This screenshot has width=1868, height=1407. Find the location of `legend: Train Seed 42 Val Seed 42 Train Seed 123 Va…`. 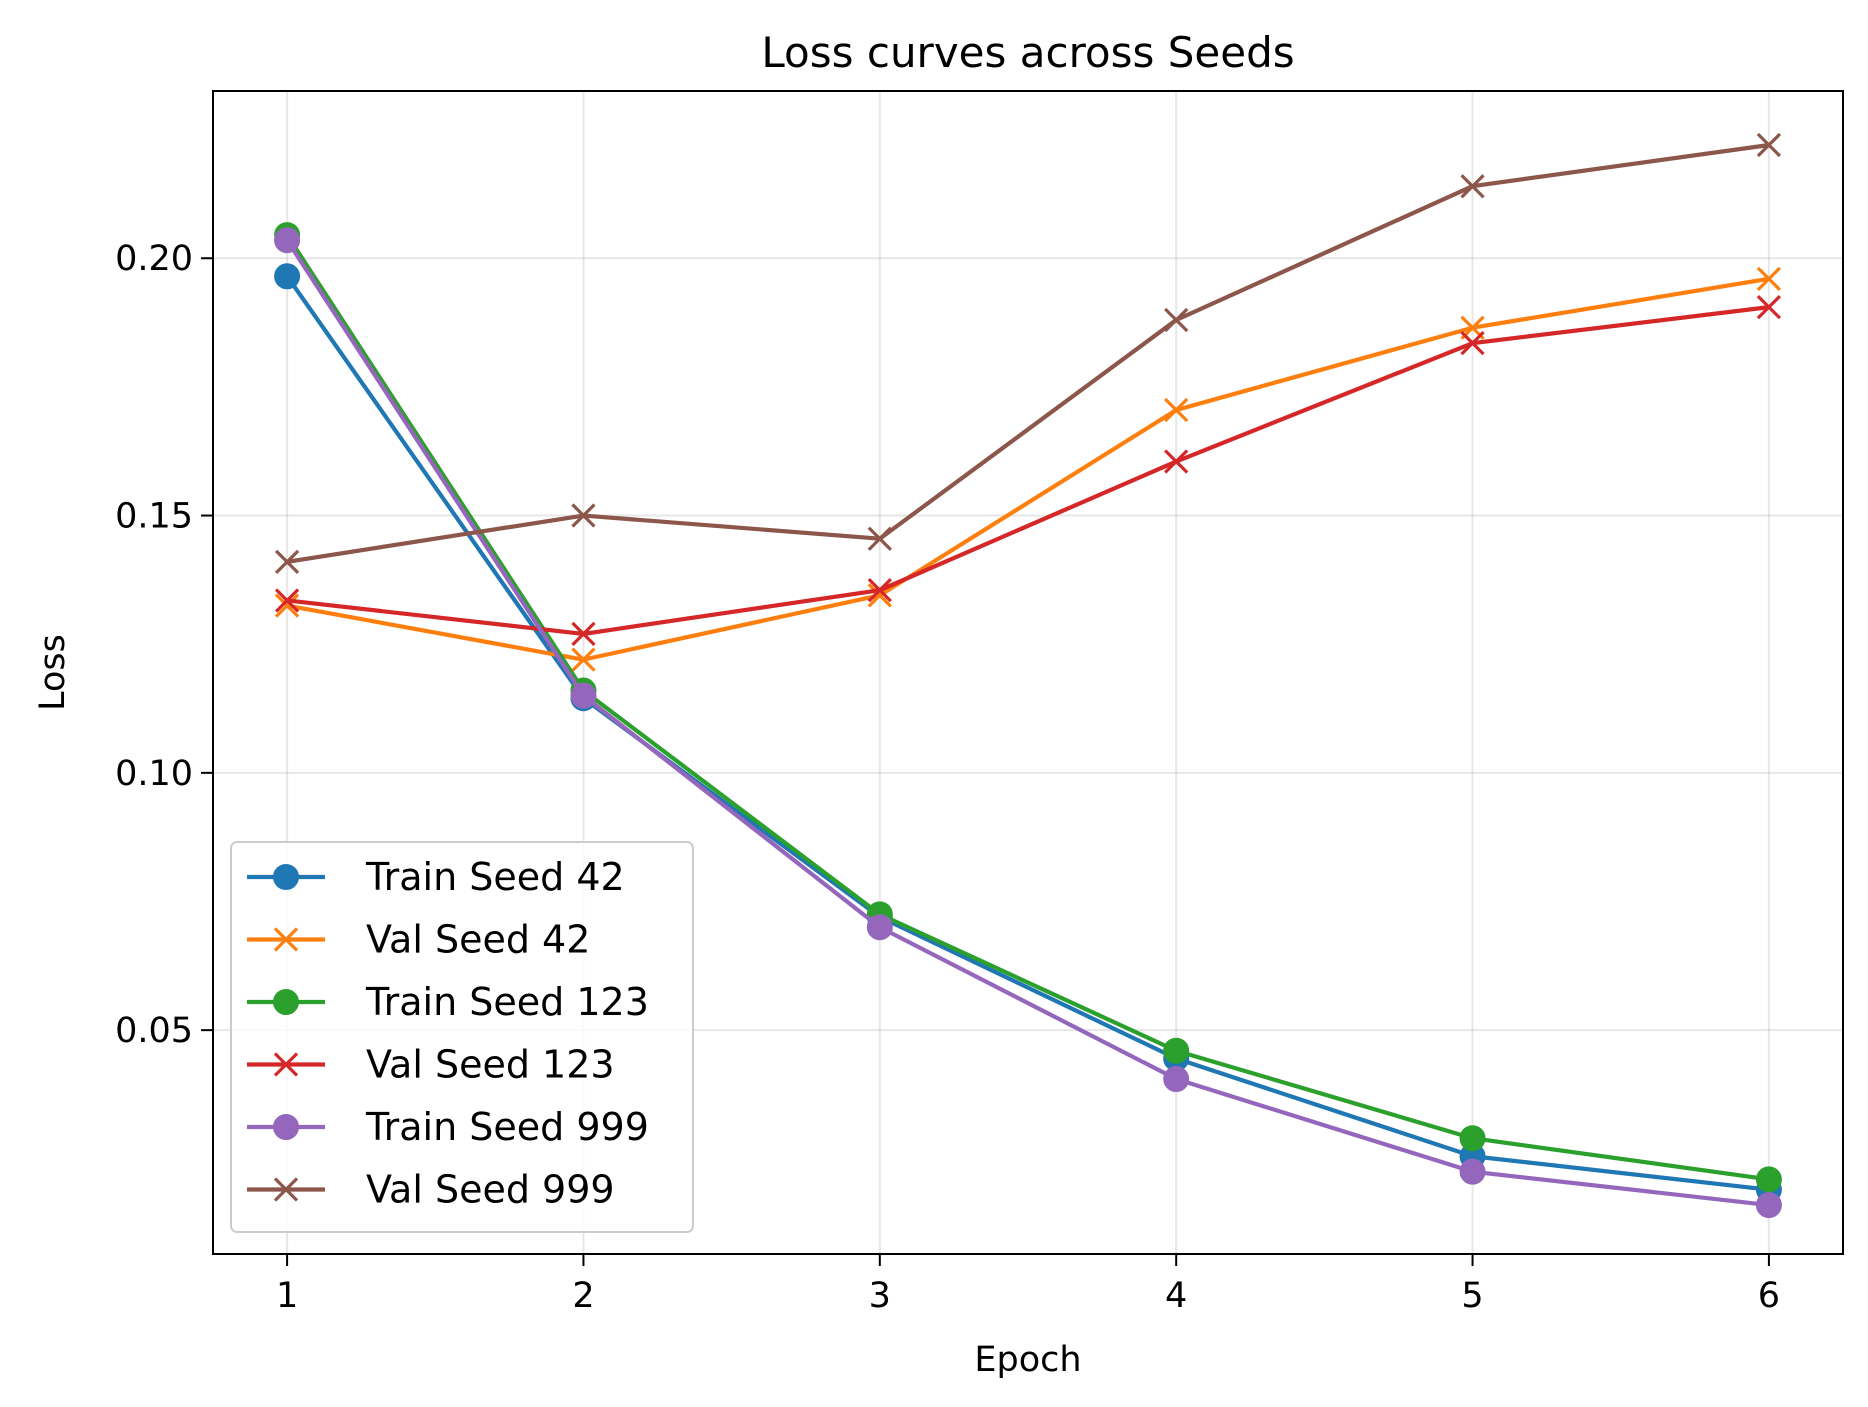

legend: Train Seed 42 Val Seed 42 Train Seed 123 Va… is located at coordinates (462, 1037).